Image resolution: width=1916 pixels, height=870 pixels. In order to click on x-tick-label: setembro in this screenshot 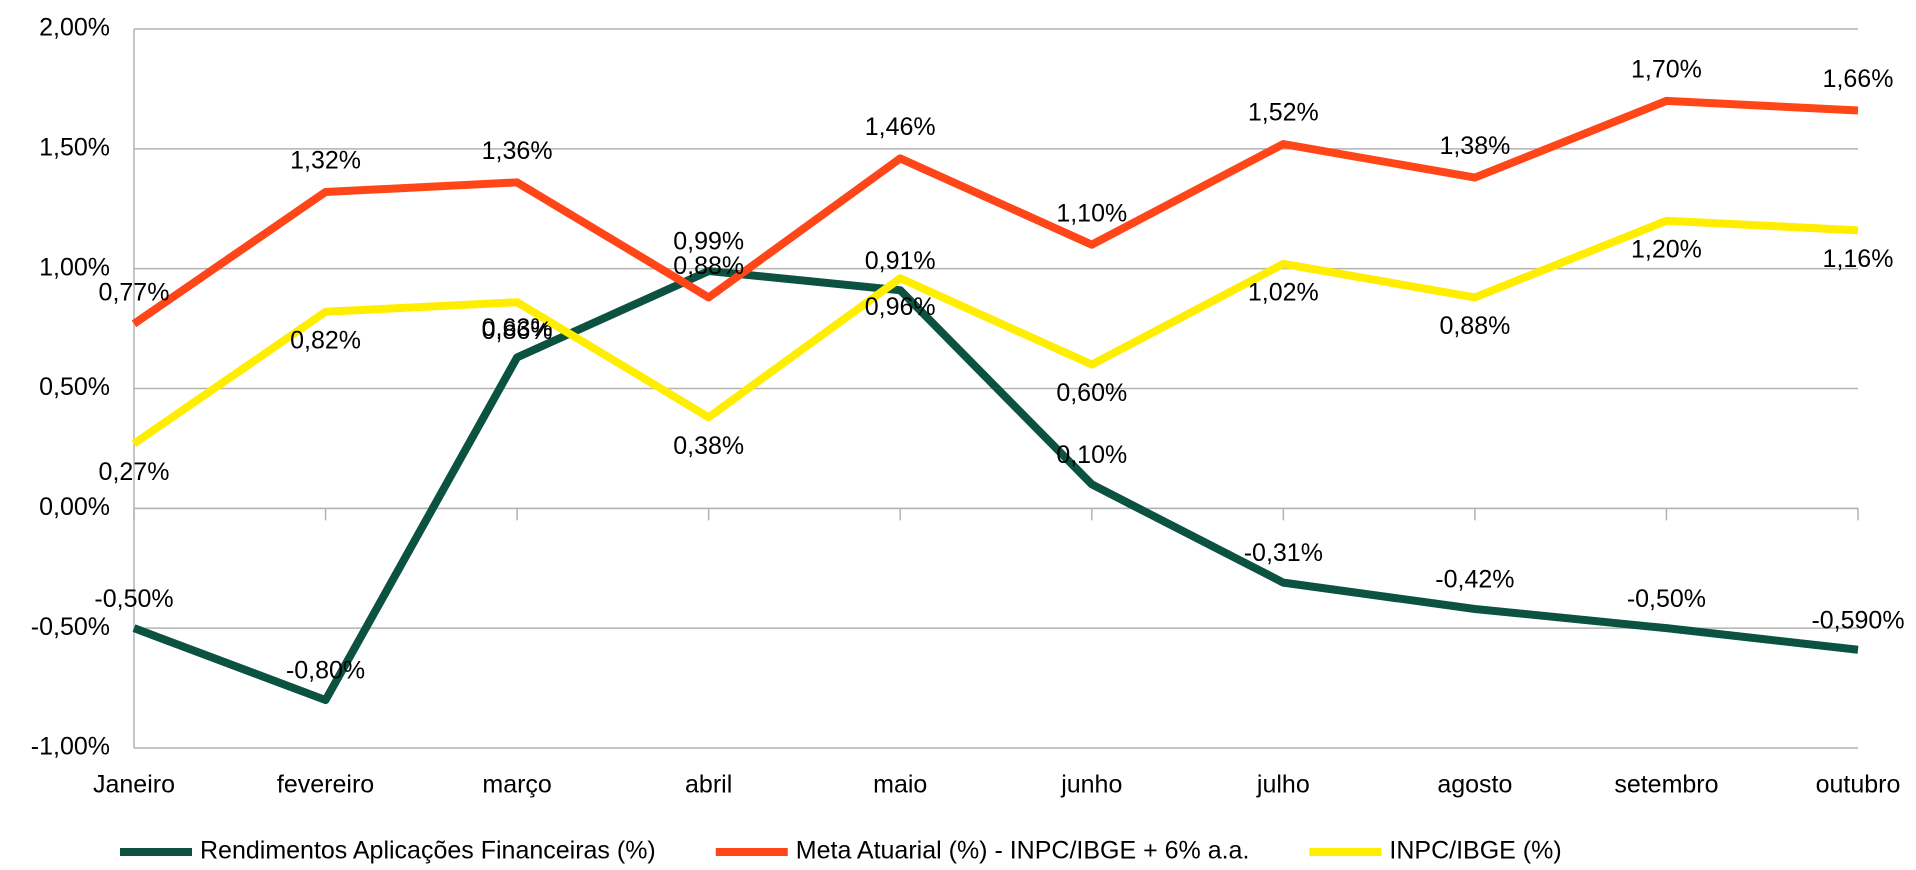, I will do `click(1666, 785)`.